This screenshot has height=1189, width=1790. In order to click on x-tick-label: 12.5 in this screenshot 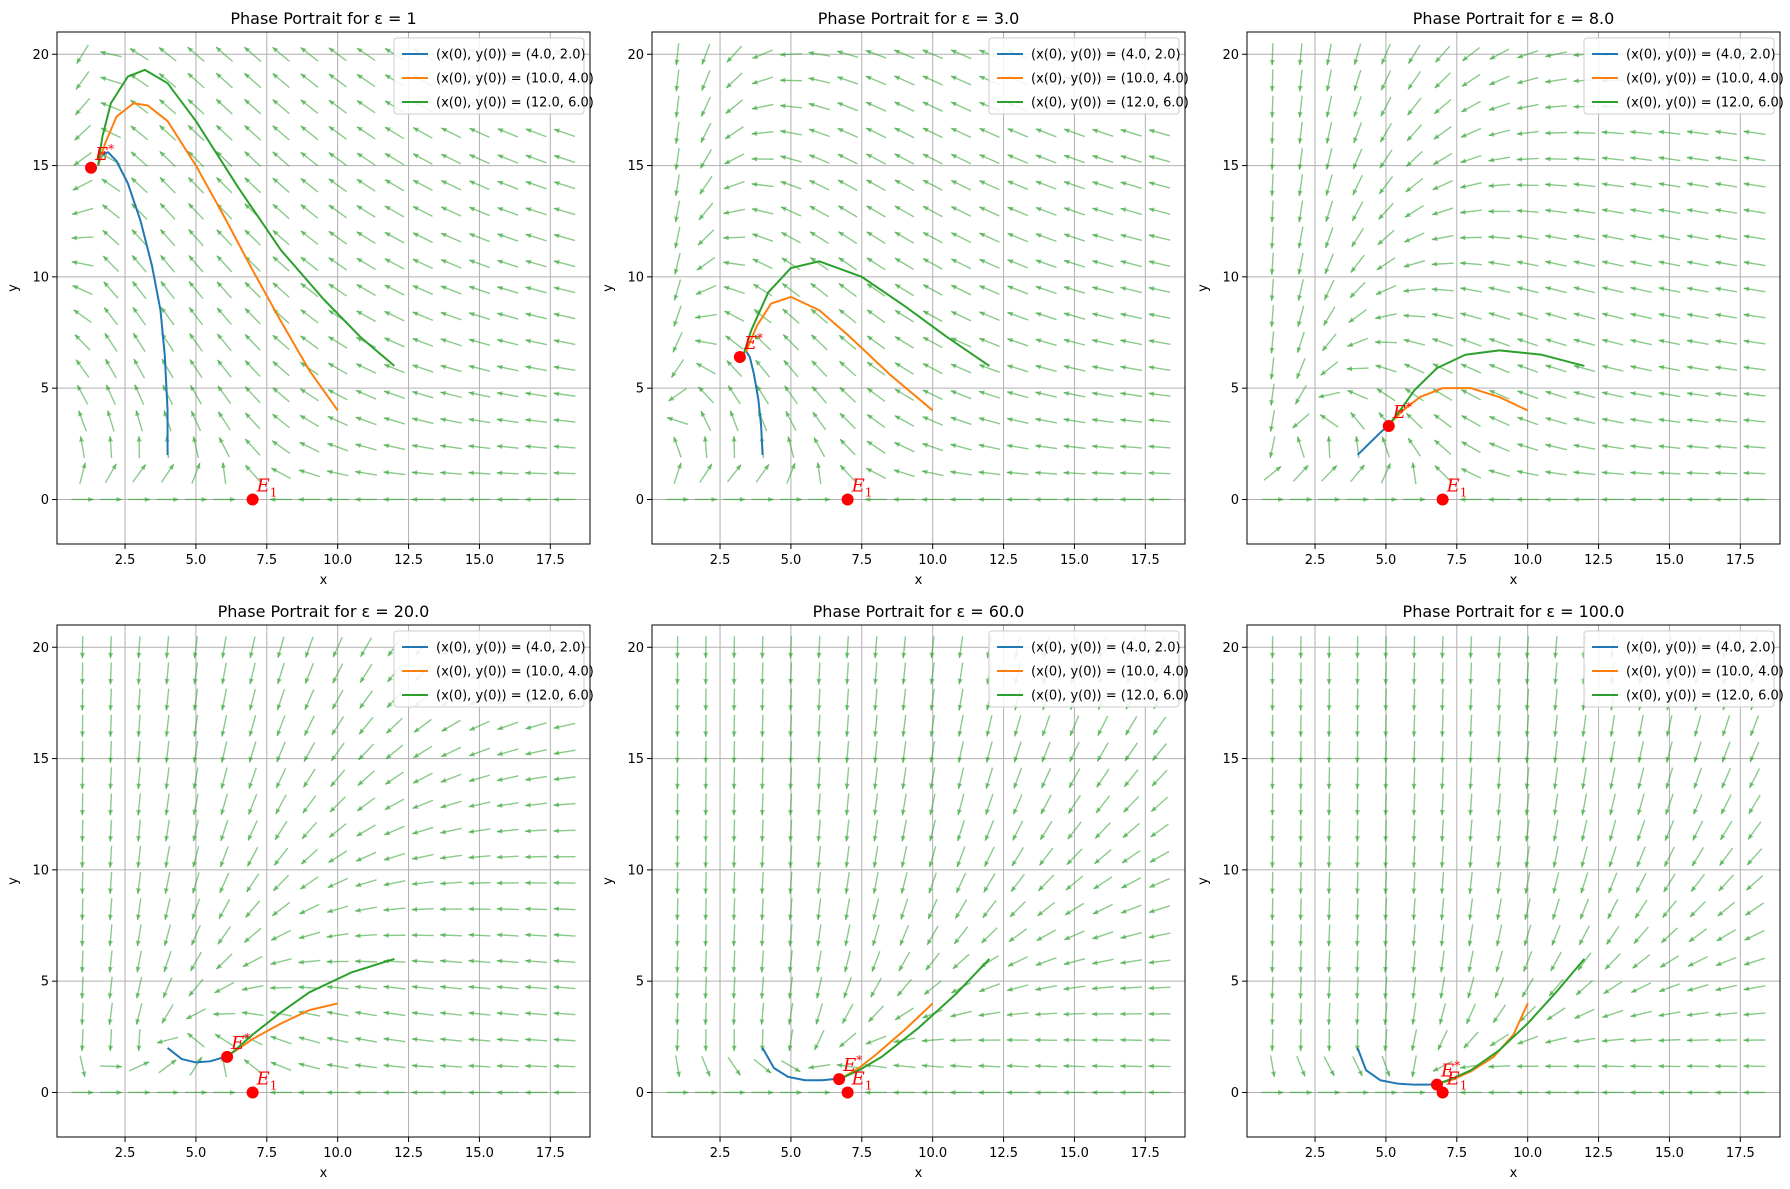, I will do `click(1598, 1153)`.